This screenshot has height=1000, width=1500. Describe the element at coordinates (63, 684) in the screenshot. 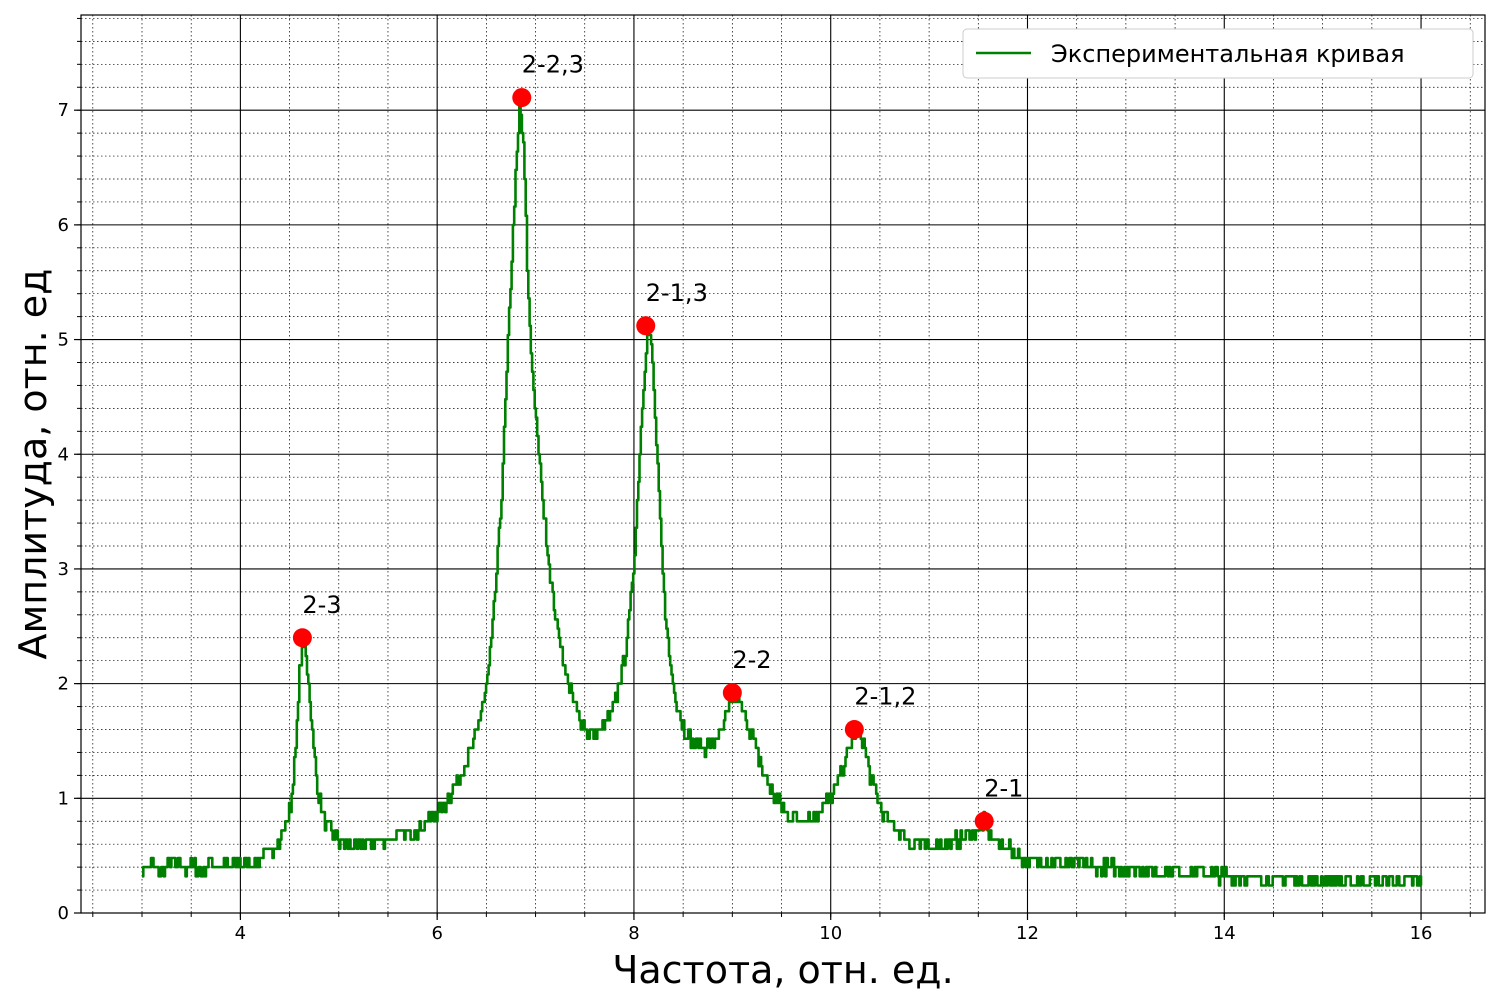

I see `y-tick-label: 2` at that location.